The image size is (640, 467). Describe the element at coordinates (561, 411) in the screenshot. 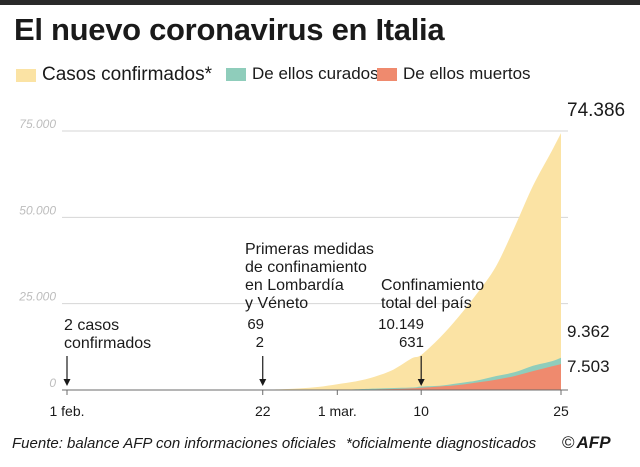

I see `x-tick-label: 25` at that location.